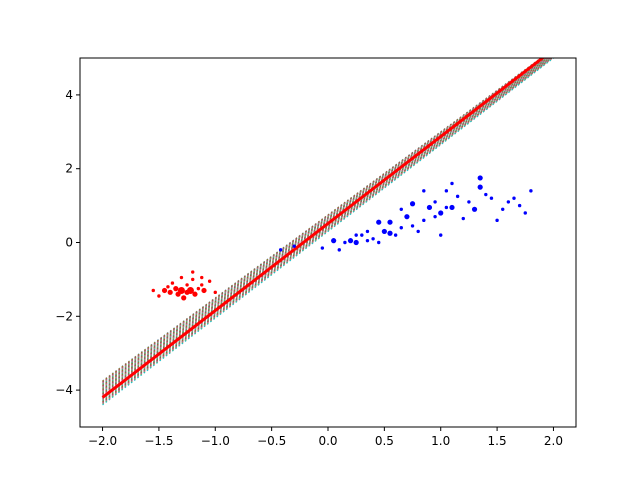  I want to click on y-tick-label: −4, so click(64, 390).